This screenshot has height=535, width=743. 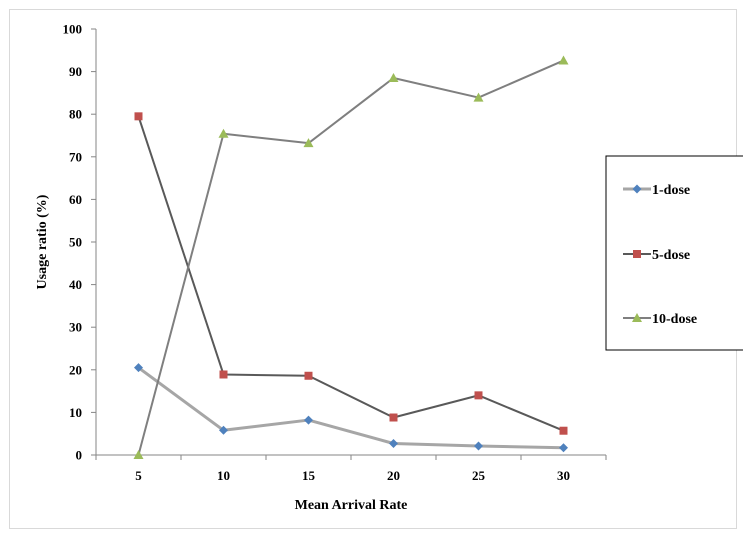 What do you see at coordinates (479, 475) in the screenshot?
I see `x-tick-label: 25` at bounding box center [479, 475].